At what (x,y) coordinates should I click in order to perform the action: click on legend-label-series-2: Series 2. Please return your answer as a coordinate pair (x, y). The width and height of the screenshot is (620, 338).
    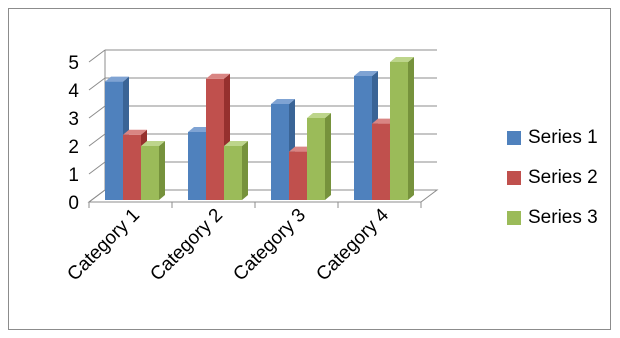
    Looking at the image, I should click on (563, 178).